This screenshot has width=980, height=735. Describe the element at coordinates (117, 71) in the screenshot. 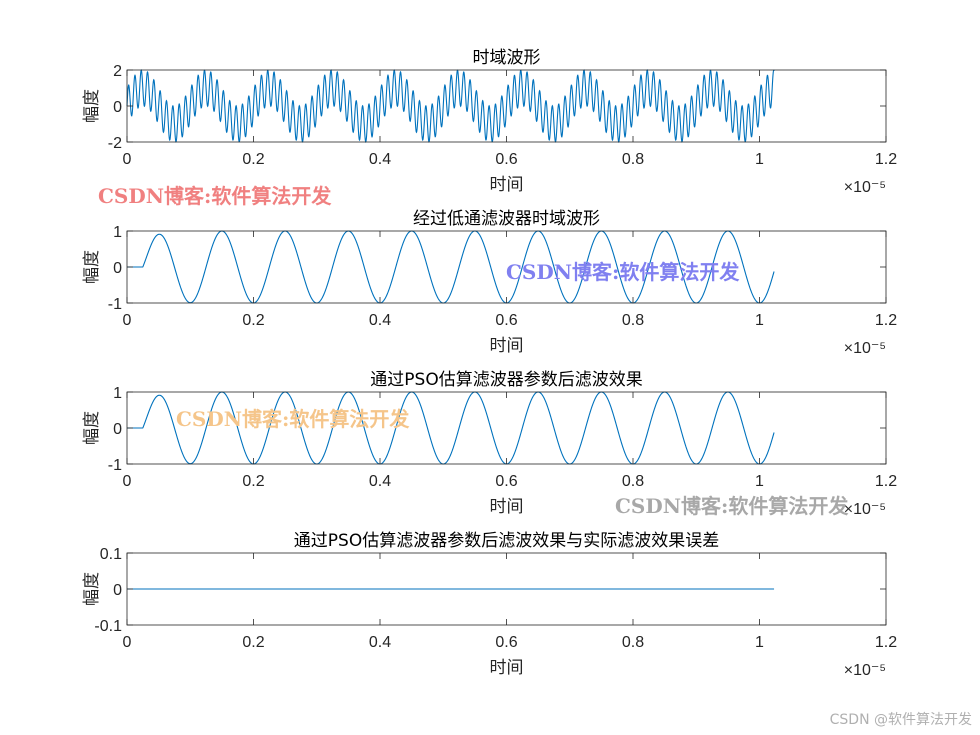

I see `y-tick-label: 2` at that location.